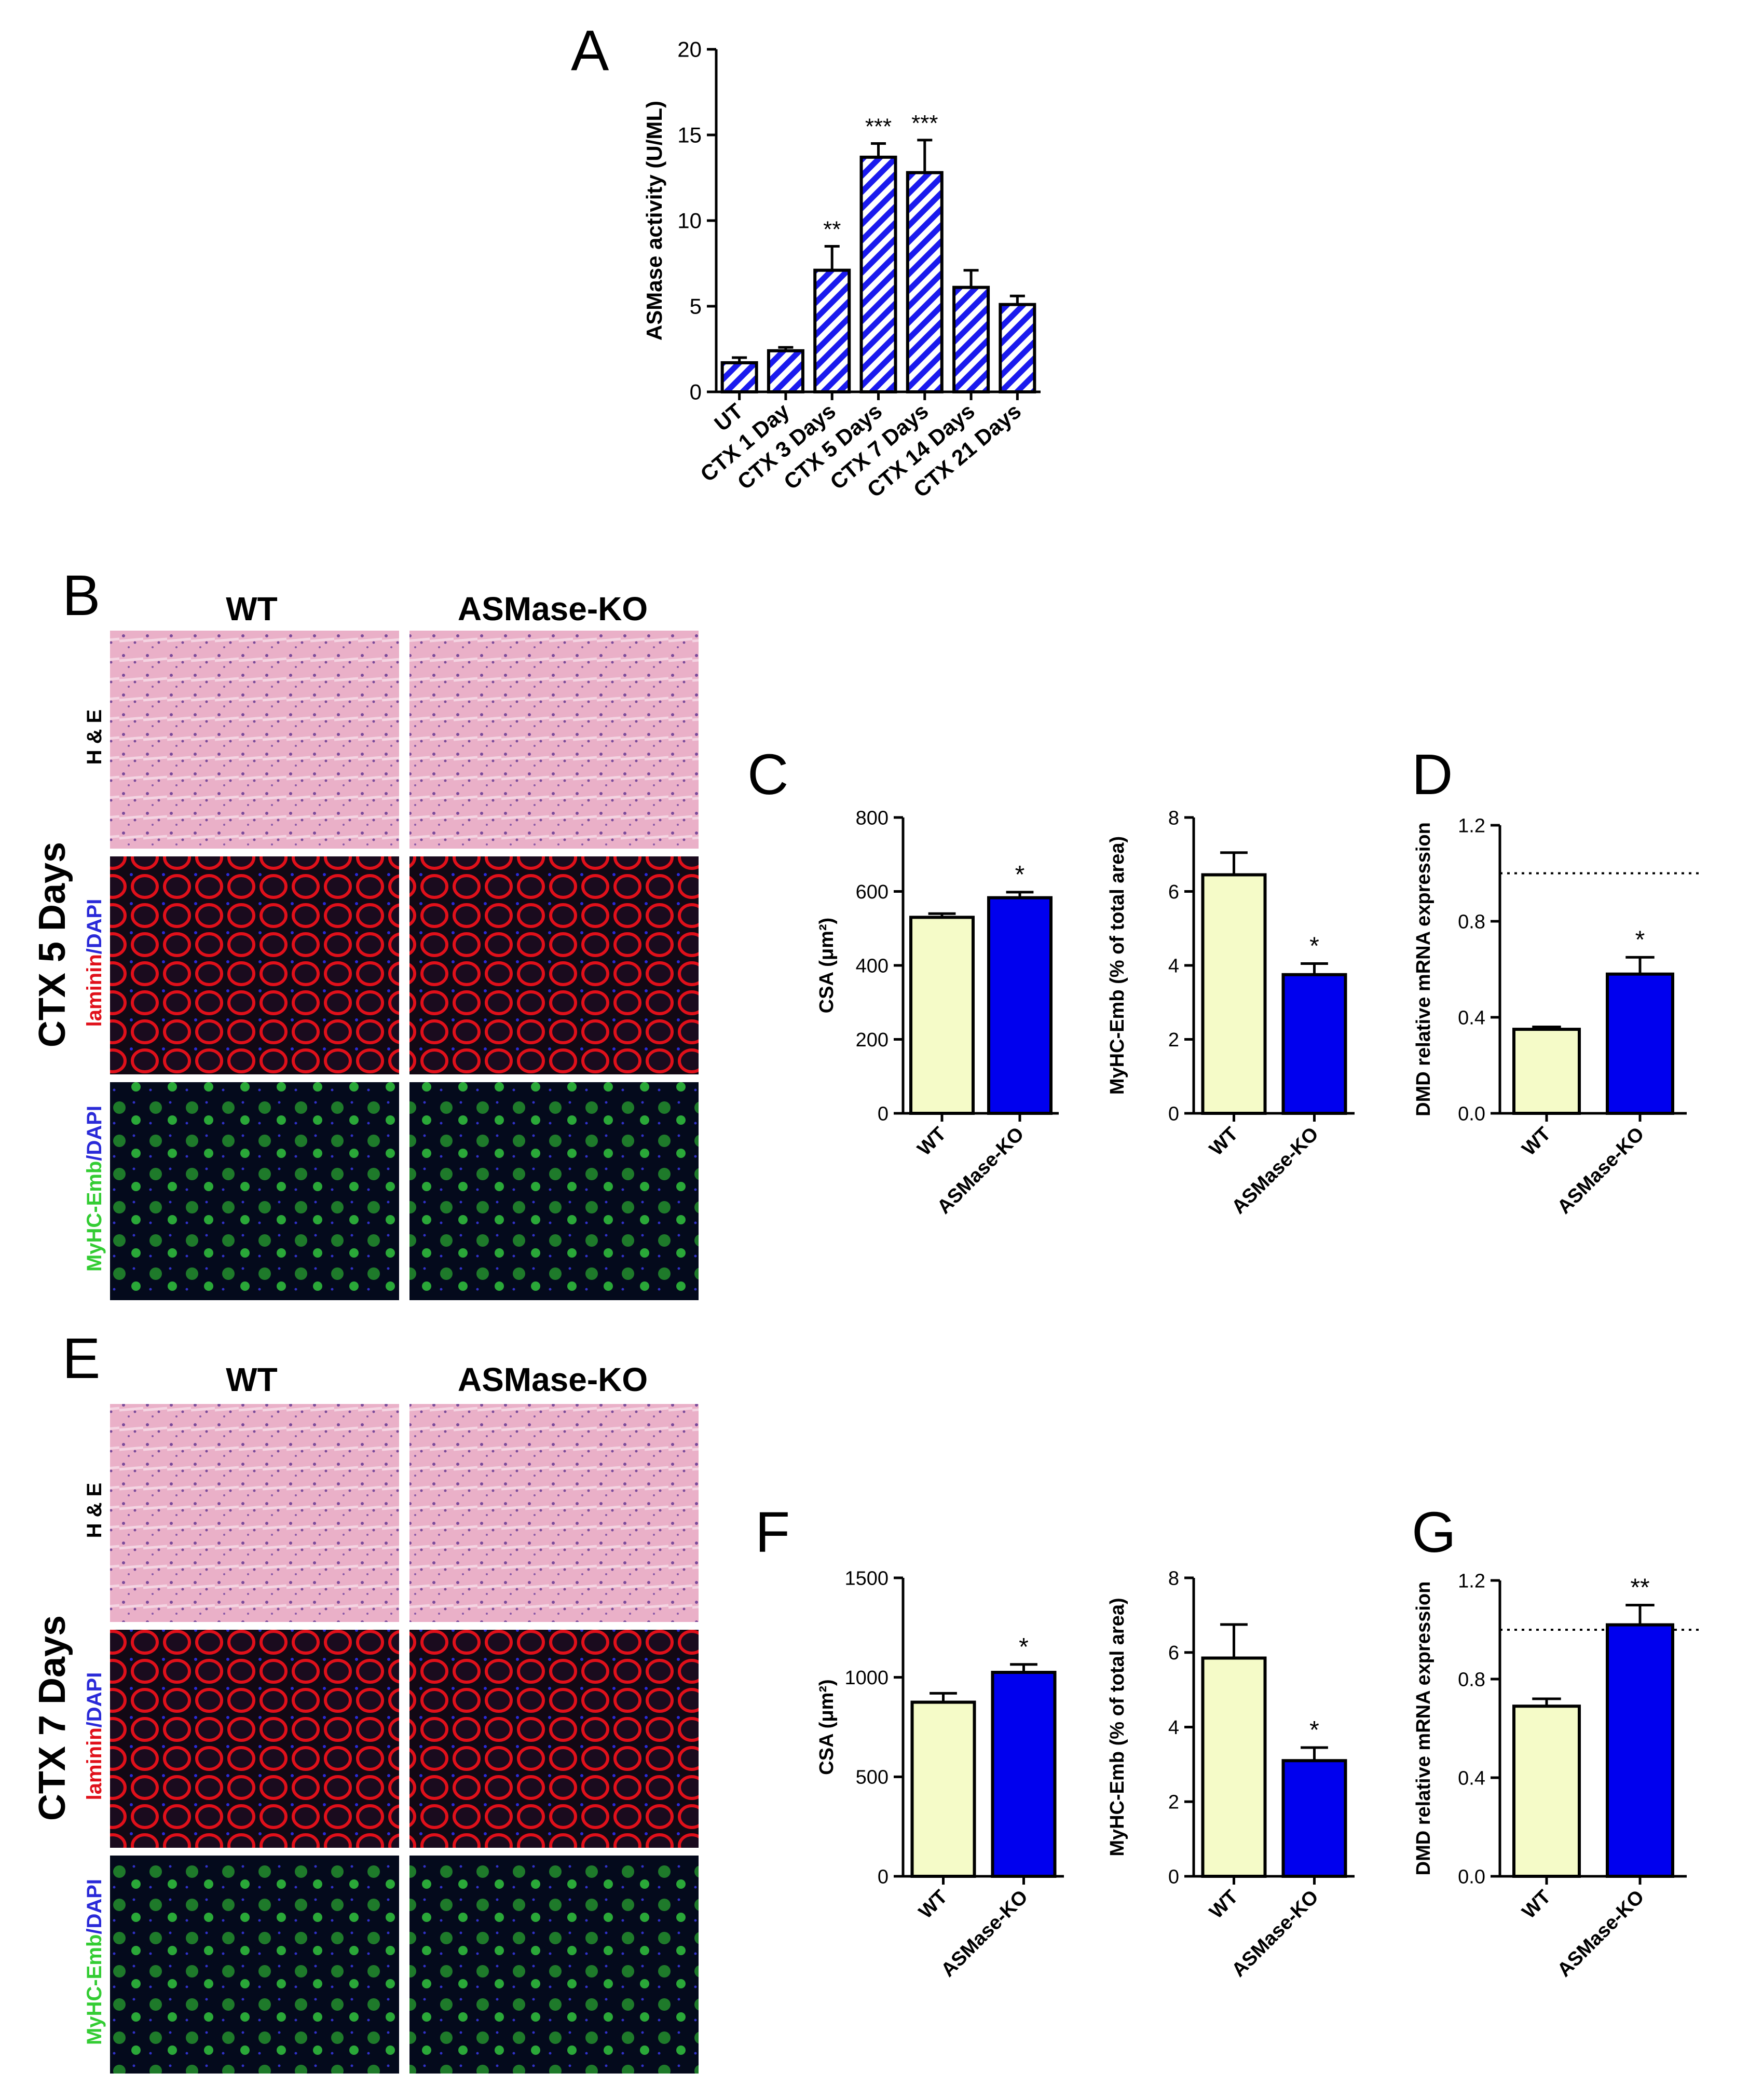  I want to click on panel-letter-d: D, so click(1433, 775).